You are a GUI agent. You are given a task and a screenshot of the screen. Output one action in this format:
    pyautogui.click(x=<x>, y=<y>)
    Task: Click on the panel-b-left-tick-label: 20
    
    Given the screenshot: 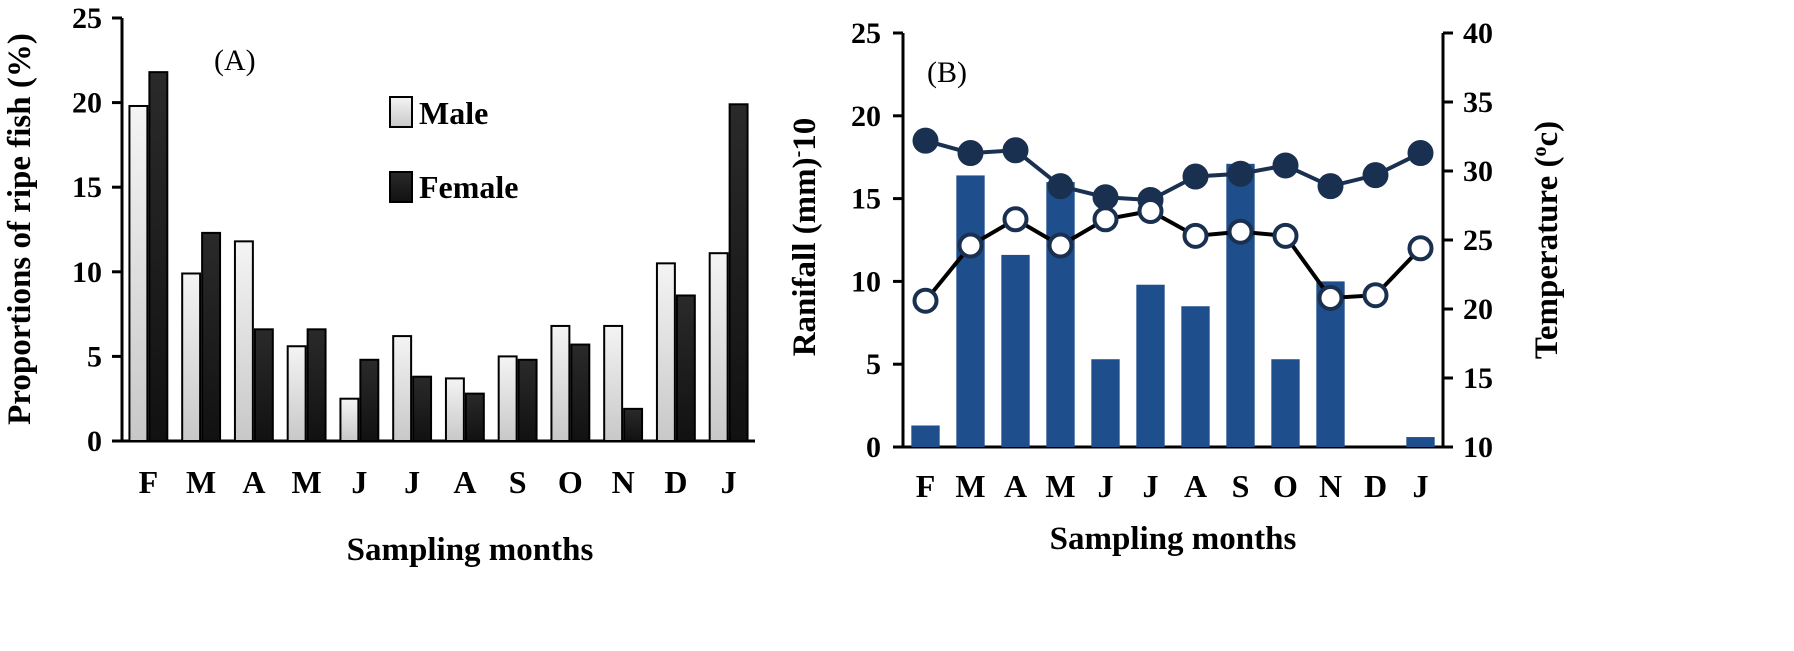 What is the action you would take?
    pyautogui.click(x=866, y=116)
    